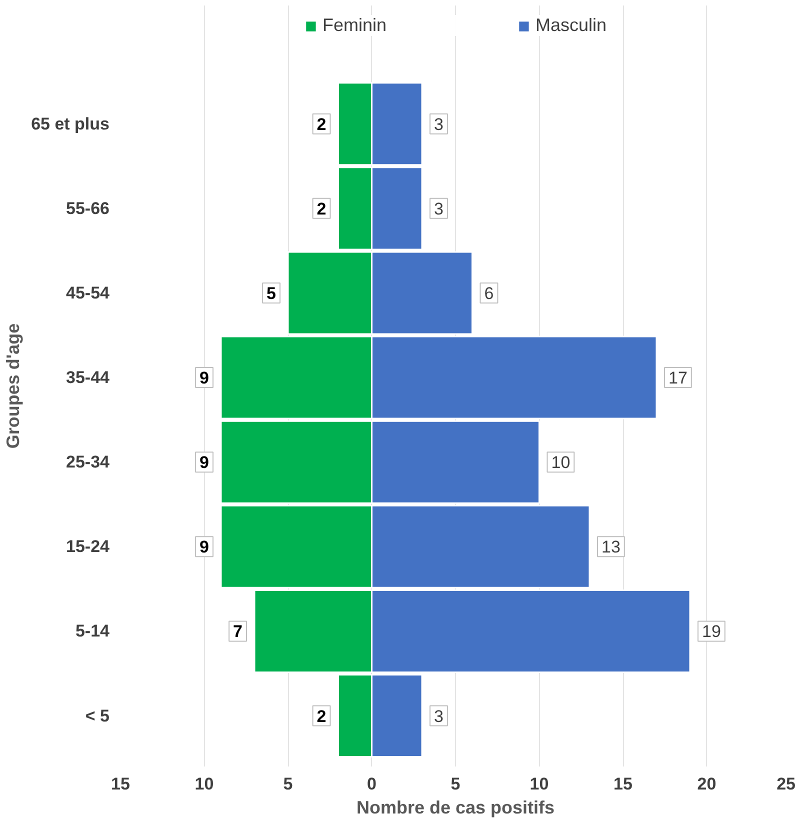 This screenshot has height=830, width=803. What do you see at coordinates (560, 462) in the screenshot?
I see `data-label: 10` at bounding box center [560, 462].